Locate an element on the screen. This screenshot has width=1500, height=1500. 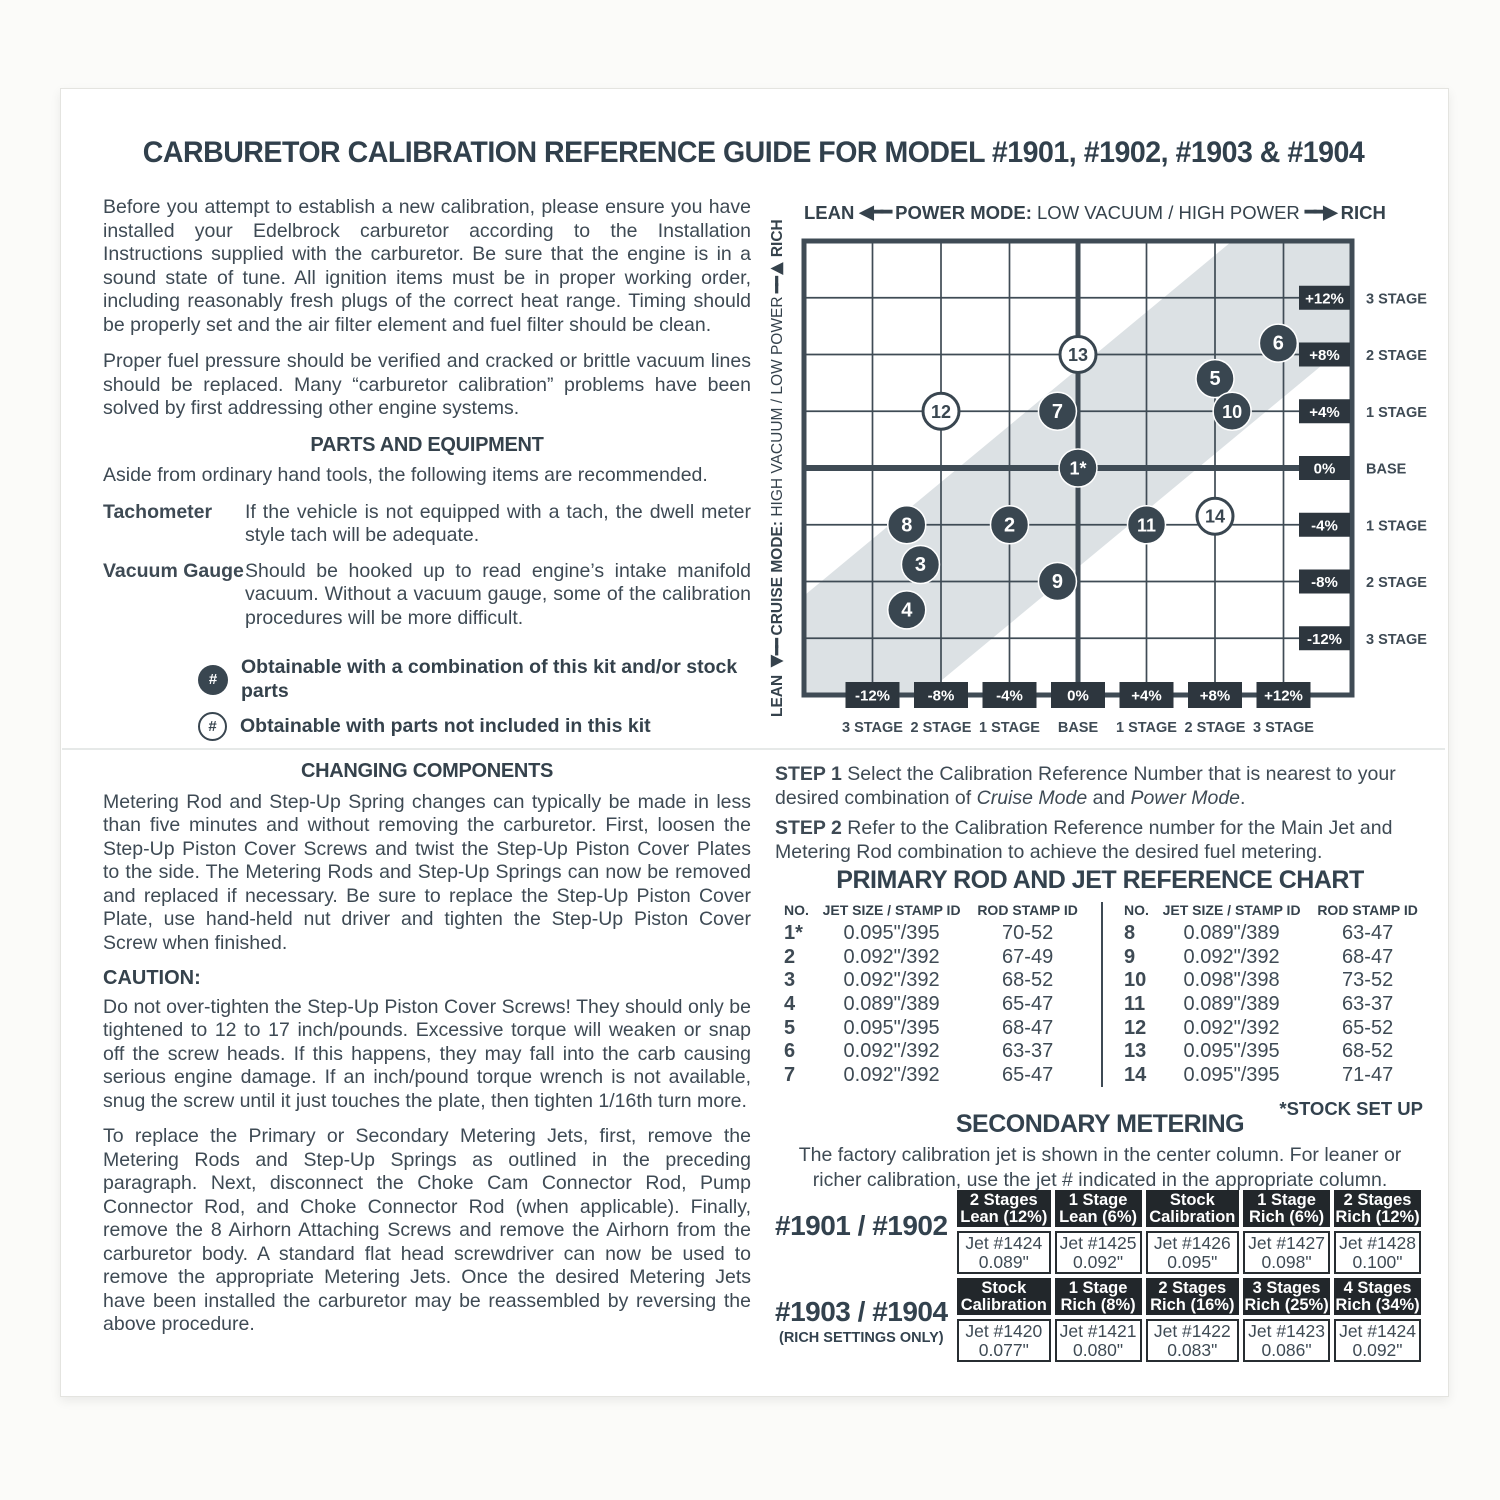
filled-circle-icon: # is located at coordinates (213, 679).